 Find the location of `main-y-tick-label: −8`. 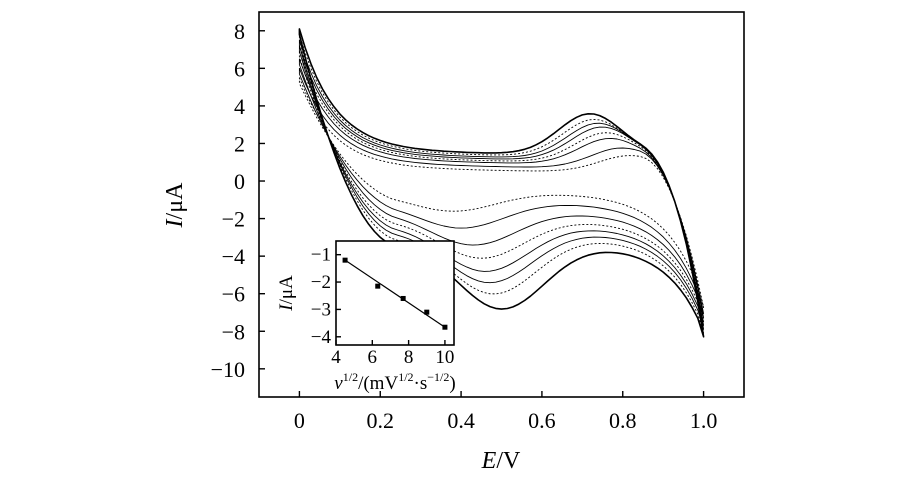

main-y-tick-label: −8 is located at coordinates (233, 331).